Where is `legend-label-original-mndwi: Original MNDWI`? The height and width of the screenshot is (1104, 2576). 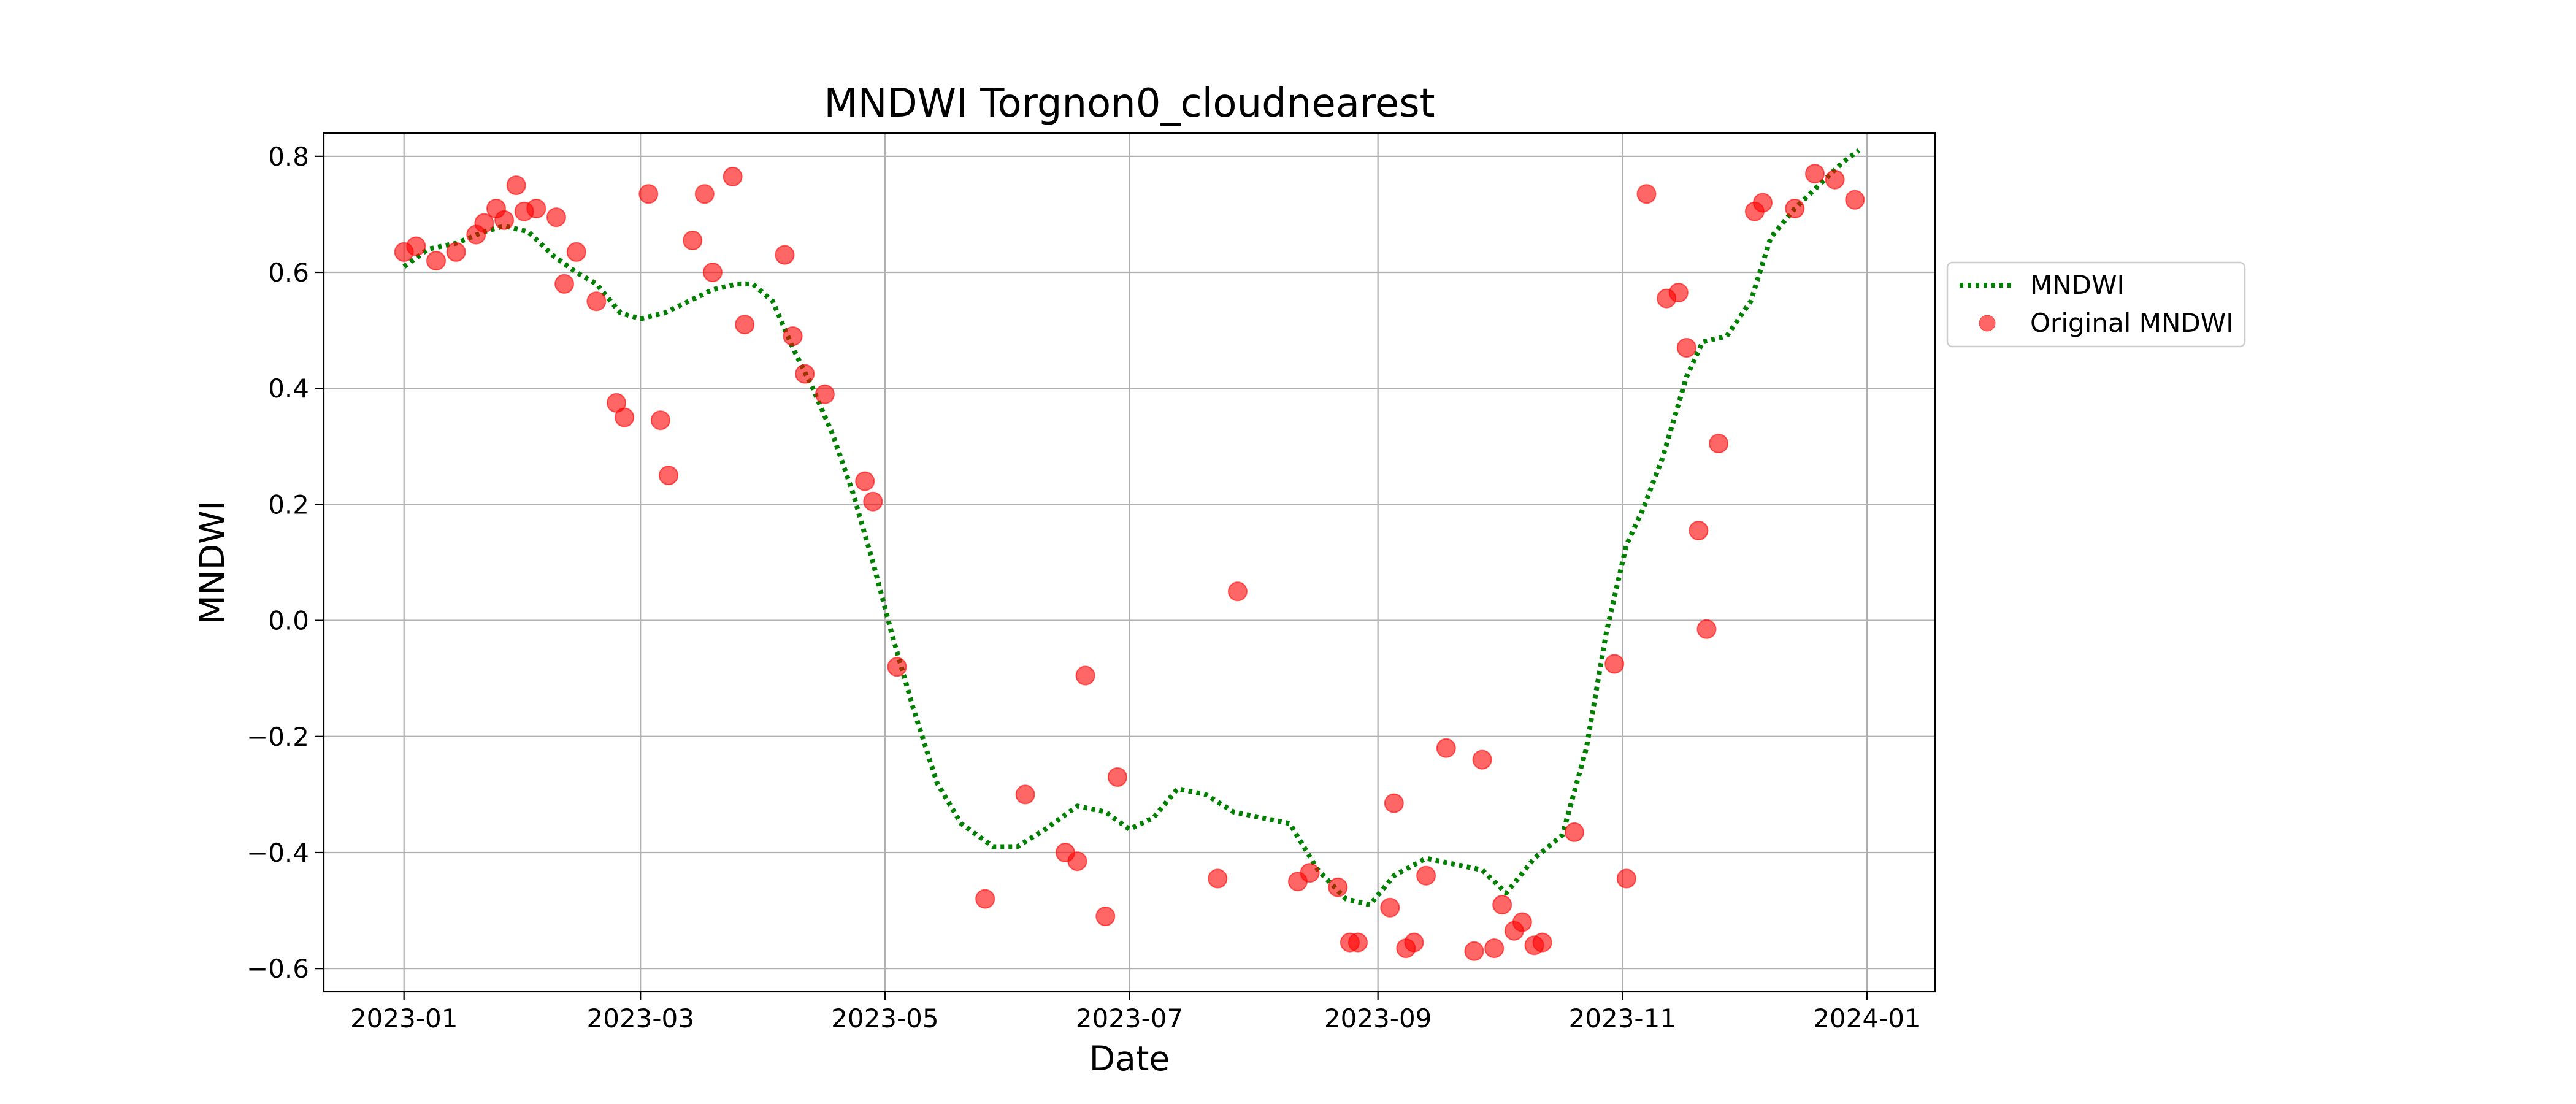
legend-label-original-mndwi: Original MNDWI is located at coordinates (2132, 323).